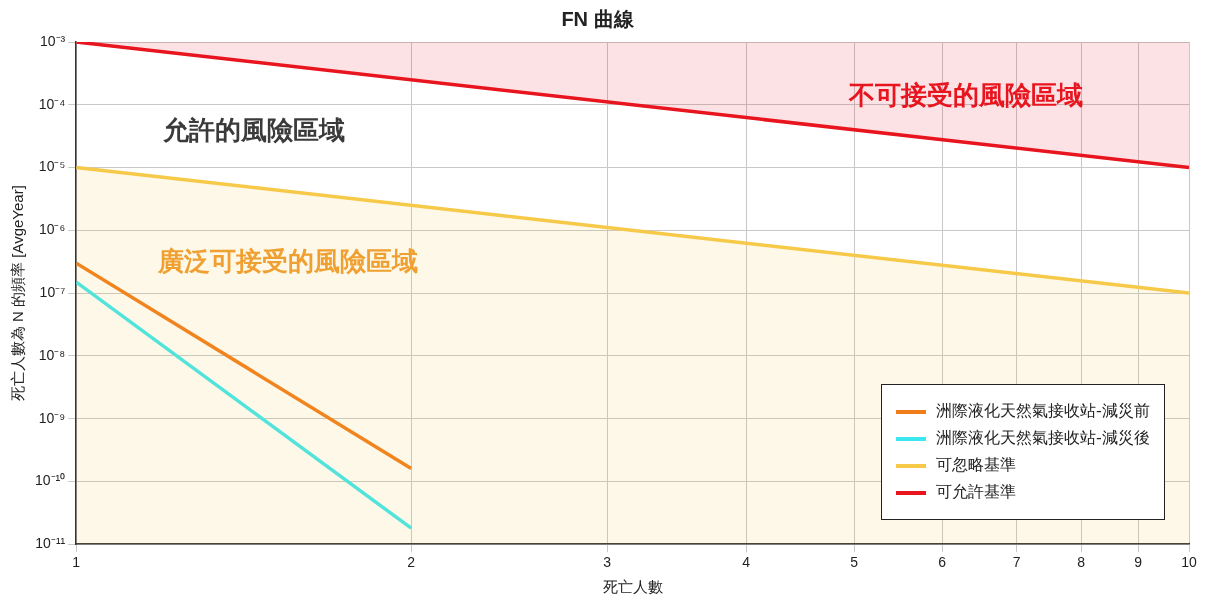  Describe the element at coordinates (52, 166) in the screenshot. I see `y-tick-label: 10⁻⁵` at that location.